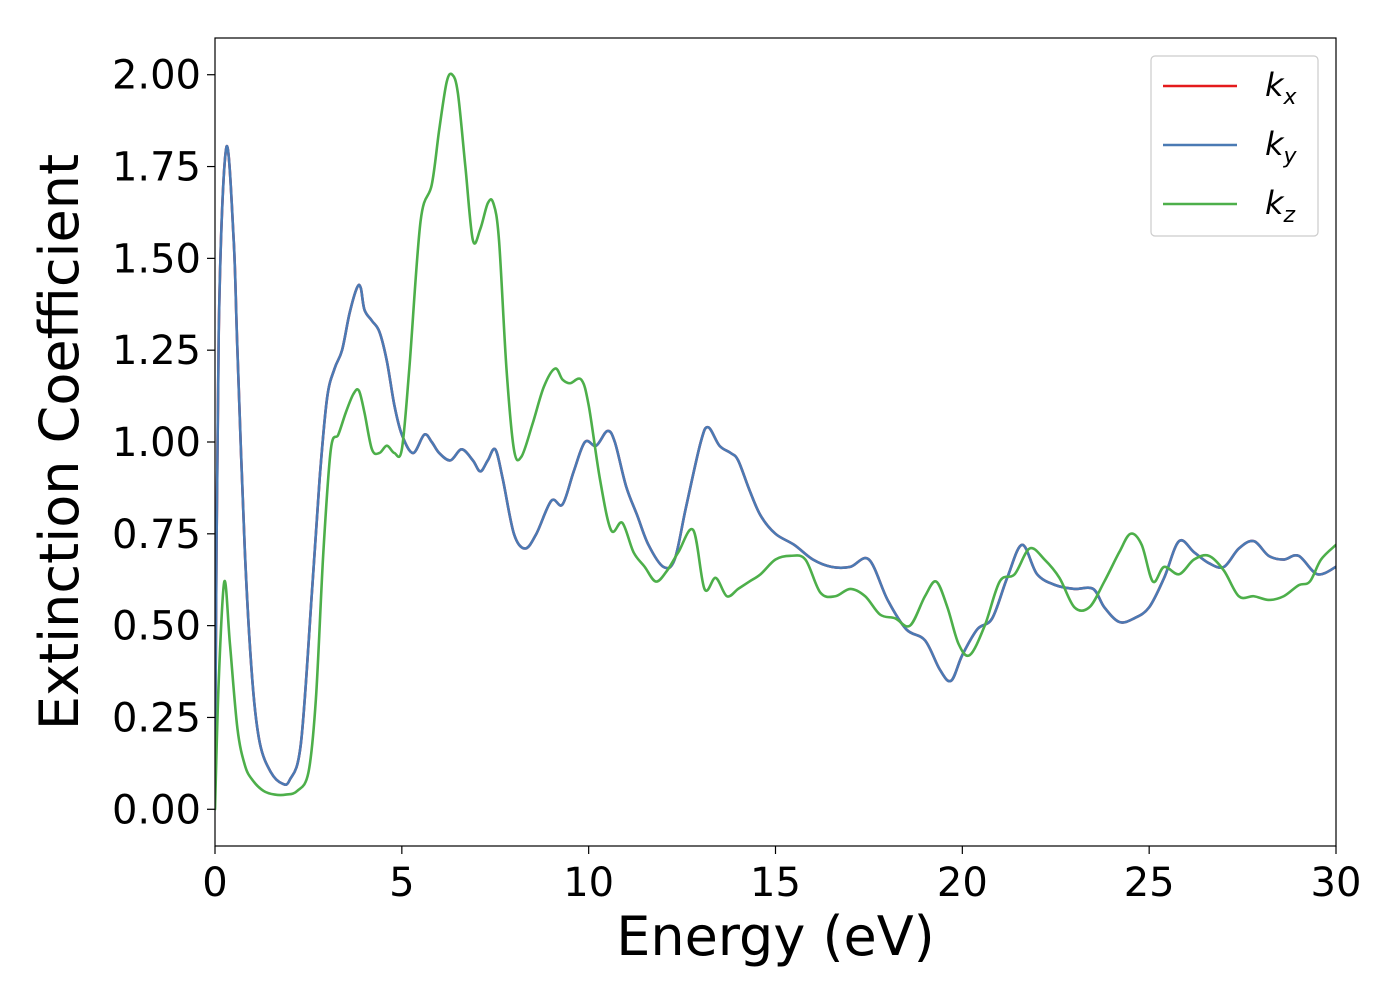 This screenshot has height=1000, width=1400. I want to click on y-tick-label: 1.00, so click(156, 443).